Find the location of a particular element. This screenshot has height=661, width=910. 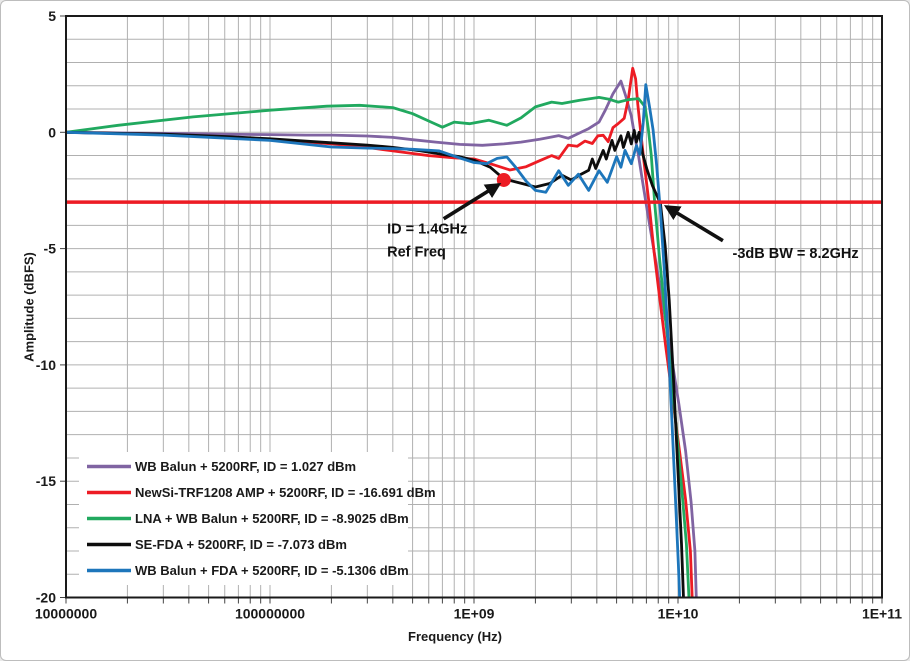

y-tick-label: -15 is located at coordinates (46, 481).